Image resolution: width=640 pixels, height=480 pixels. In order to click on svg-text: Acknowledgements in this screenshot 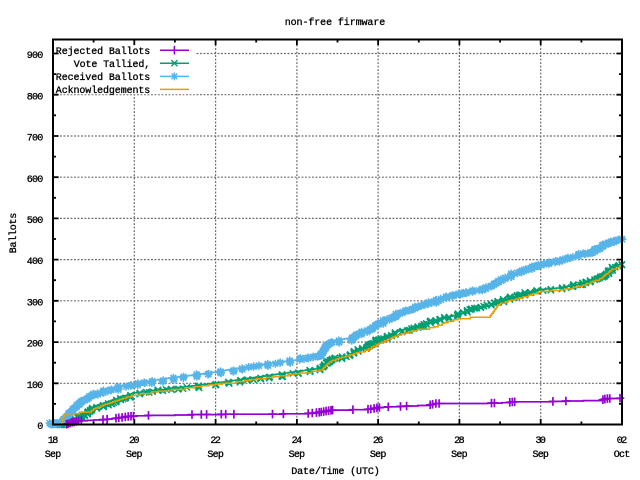, I will do `click(103, 91)`.